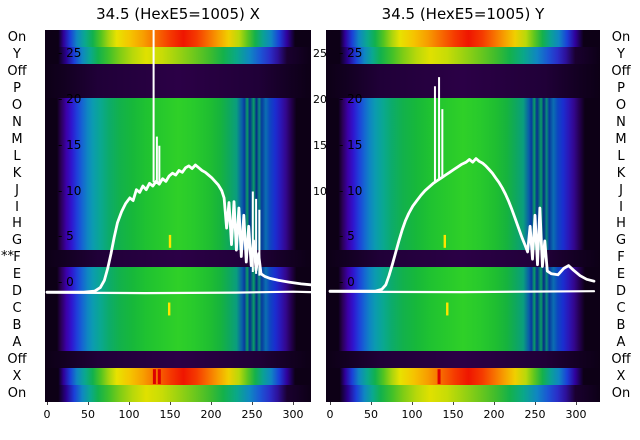 This screenshot has width=640, height=440. I want to click on x-tick-x-250: 250, so click(252, 414).